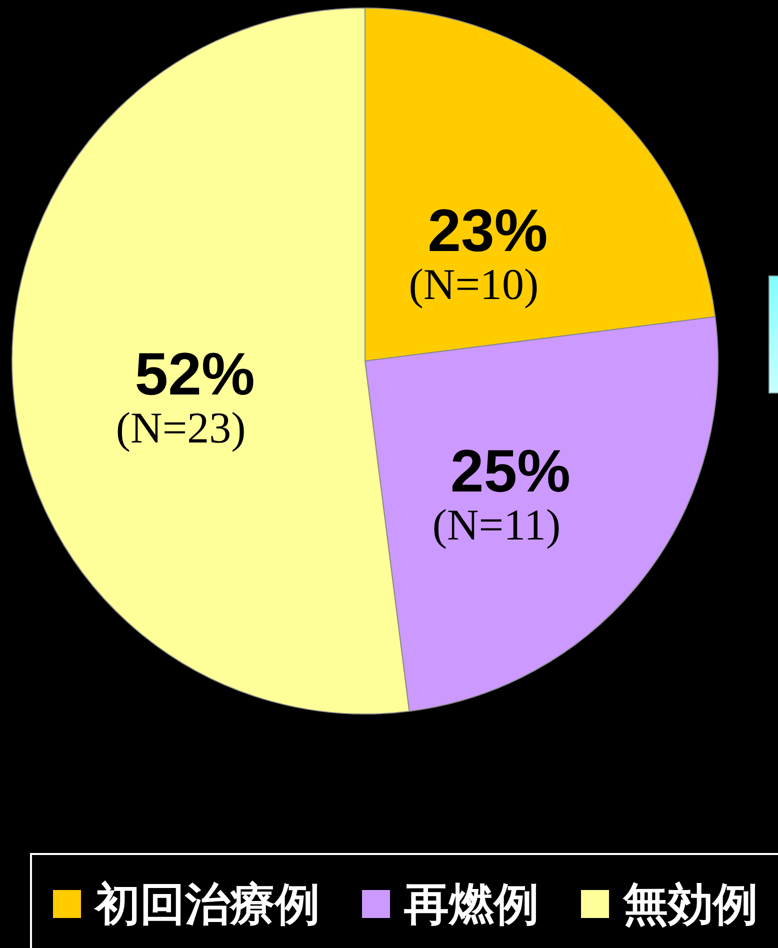  What do you see at coordinates (501, 494) in the screenshot?
I see `data-label: 25% (N=11)` at bounding box center [501, 494].